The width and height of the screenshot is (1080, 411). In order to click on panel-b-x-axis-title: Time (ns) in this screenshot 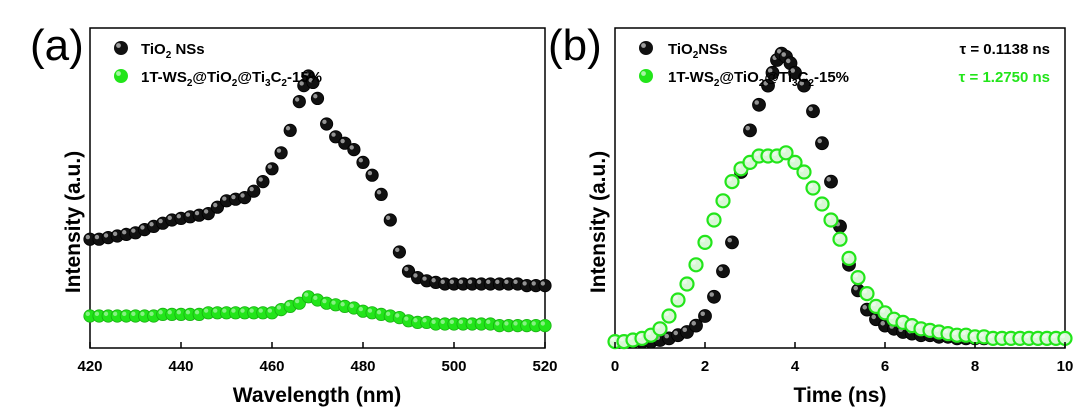, I will do `click(840, 395)`.